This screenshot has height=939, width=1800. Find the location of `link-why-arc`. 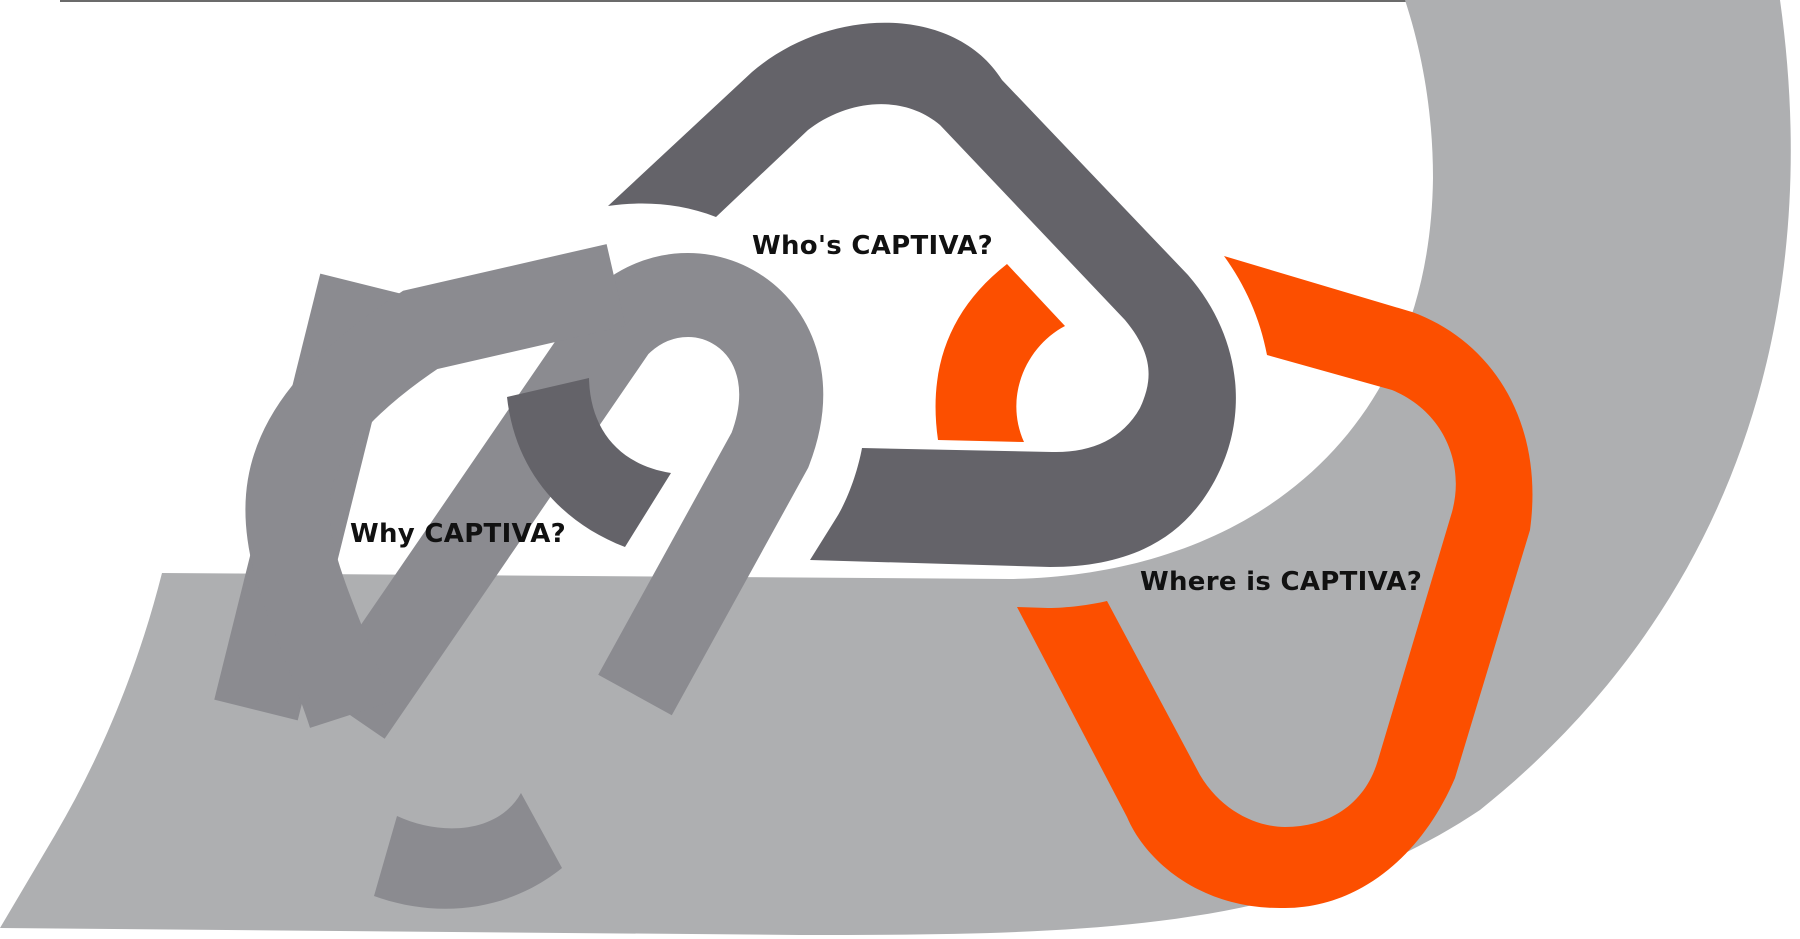

link-why-arc is located at coordinates (569, 496).